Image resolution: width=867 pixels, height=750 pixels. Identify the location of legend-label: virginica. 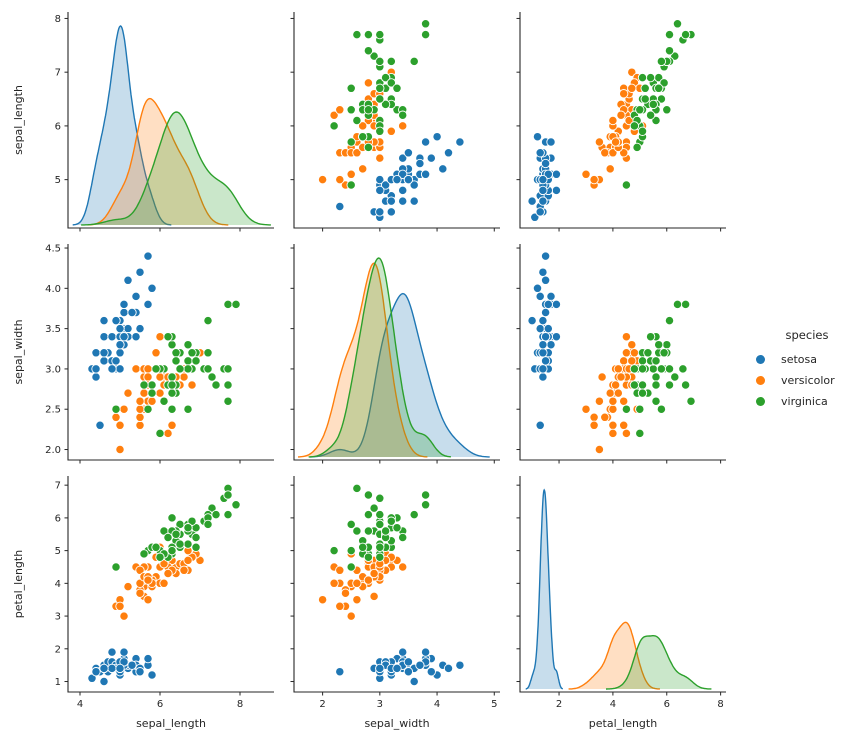
(804, 401).